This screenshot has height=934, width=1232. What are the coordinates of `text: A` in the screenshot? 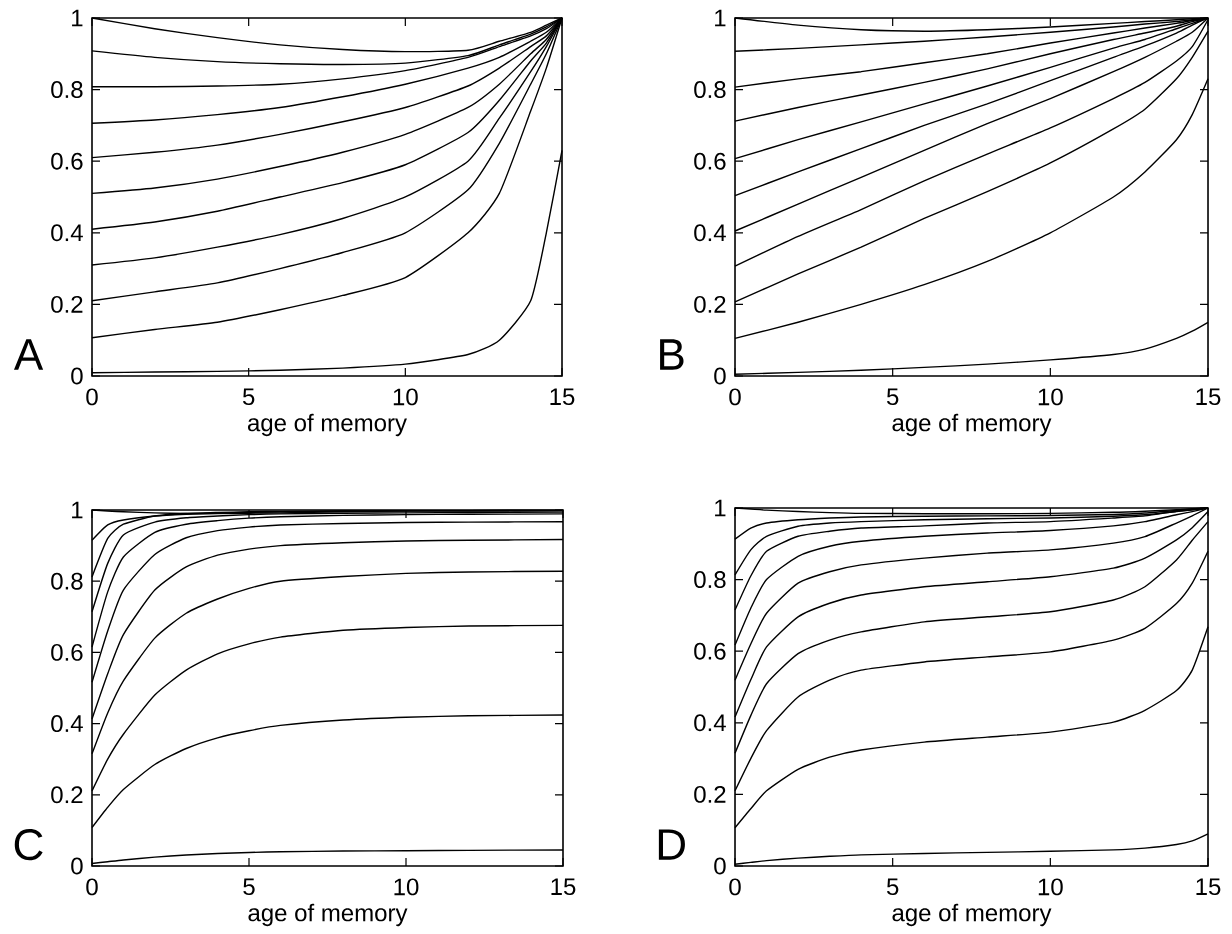 It's located at (28, 354).